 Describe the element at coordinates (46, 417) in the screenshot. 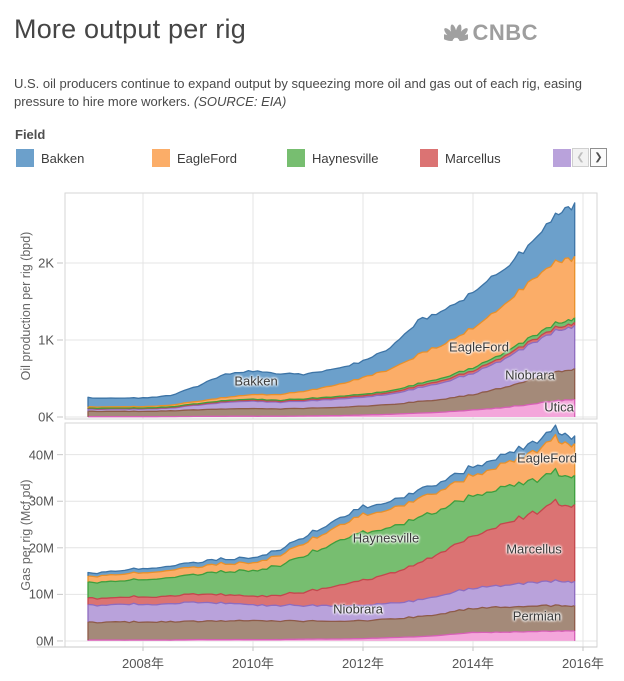

I see `y-tick-label: 0K` at that location.